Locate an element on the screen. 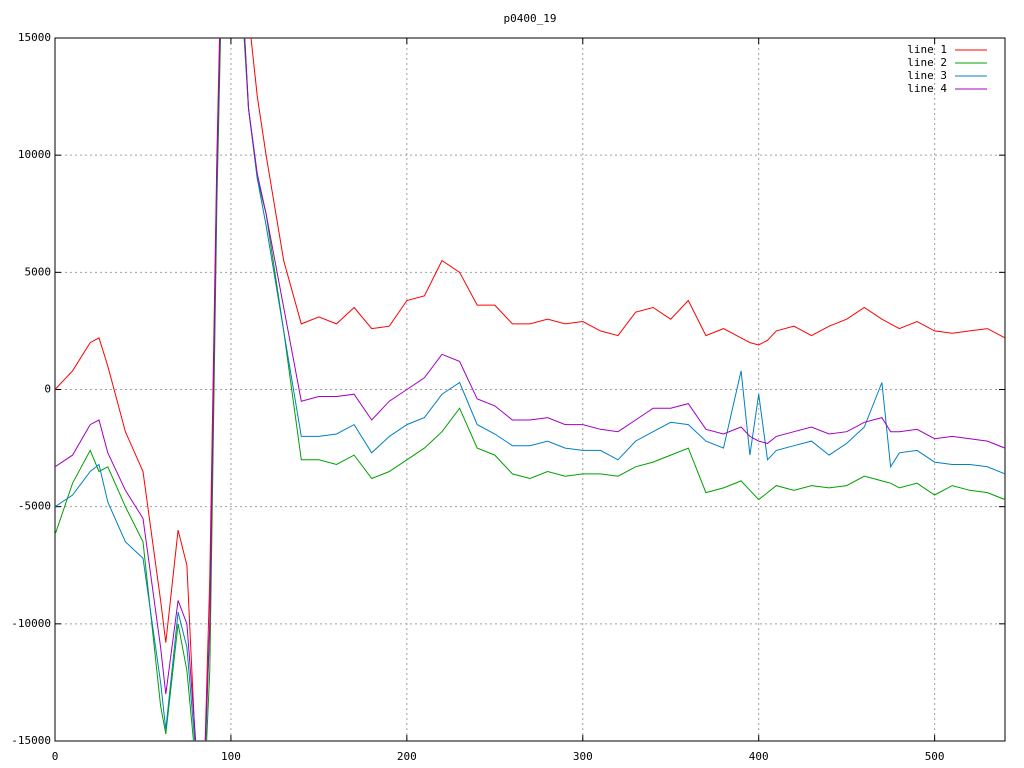 This screenshot has height=768, width=1024. x-tick-label: 0 is located at coordinates (55, 756).